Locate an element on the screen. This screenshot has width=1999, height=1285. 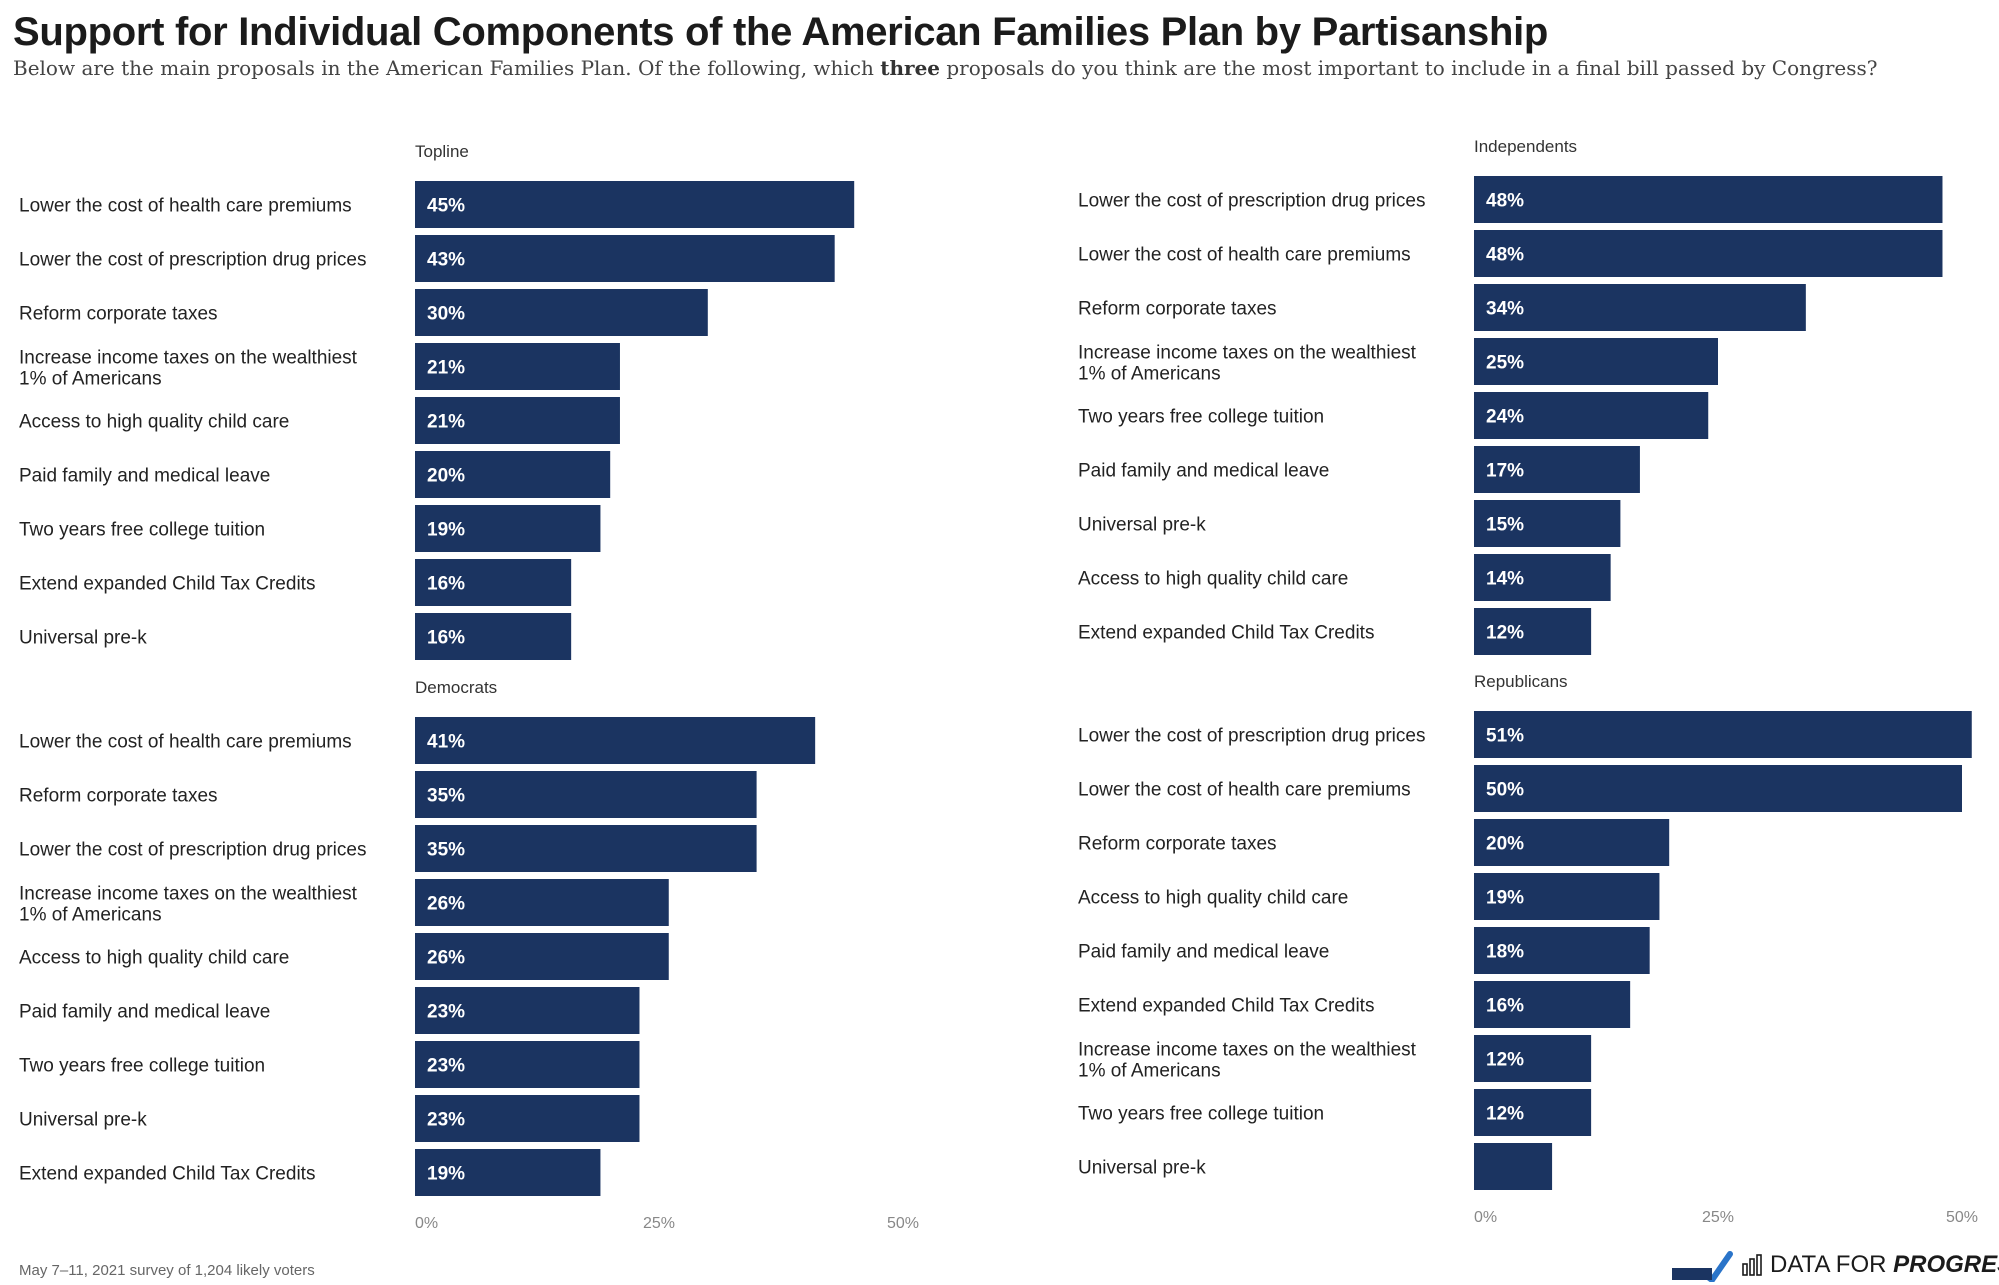
bar-value-label: 16% is located at coordinates (446, 638).